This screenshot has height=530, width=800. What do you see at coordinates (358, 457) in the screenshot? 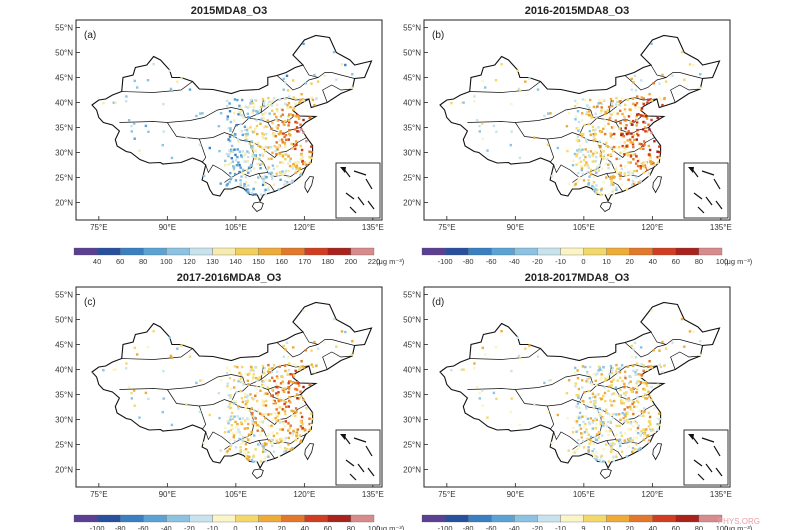
I see `south-china-sea-inset` at bounding box center [358, 457].